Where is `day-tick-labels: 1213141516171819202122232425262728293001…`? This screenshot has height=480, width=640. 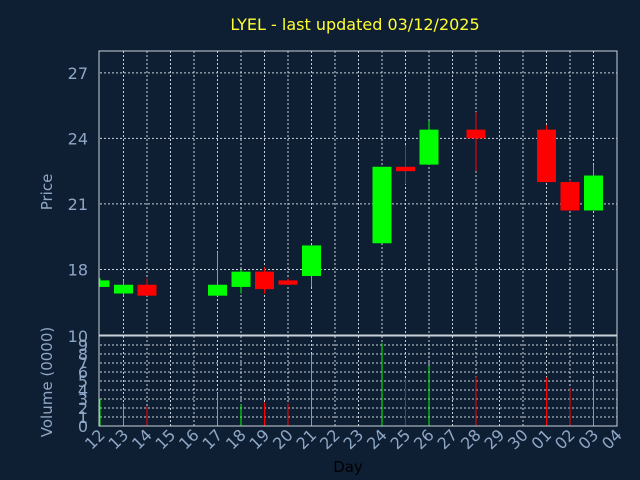
day-tick-labels: 1213141516171819202122232425262728293001… is located at coordinates (353, 439).